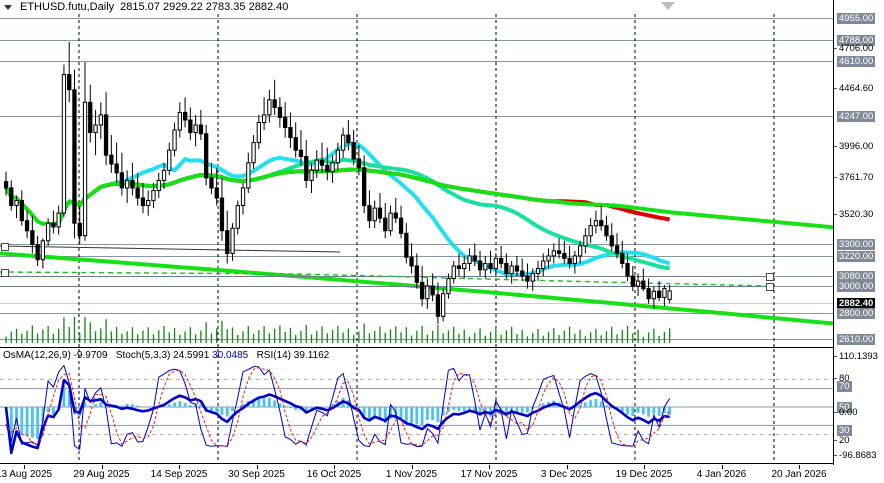 This screenshot has height=483, width=884. Describe the element at coordinates (856, 303) in the screenshot. I see `current-price-tag: 2882.40` at that location.